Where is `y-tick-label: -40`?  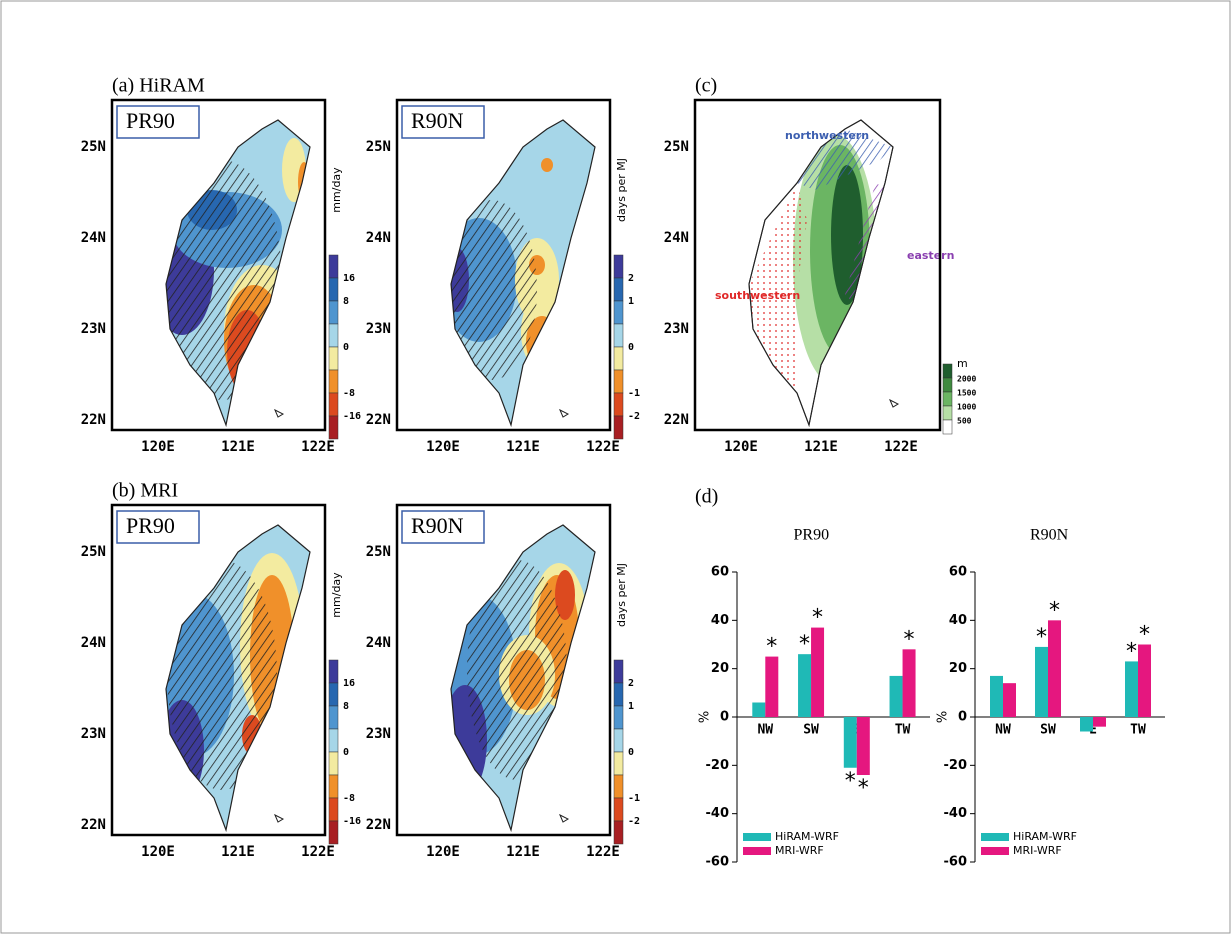 y-tick-label: -40 is located at coordinates (718, 813).